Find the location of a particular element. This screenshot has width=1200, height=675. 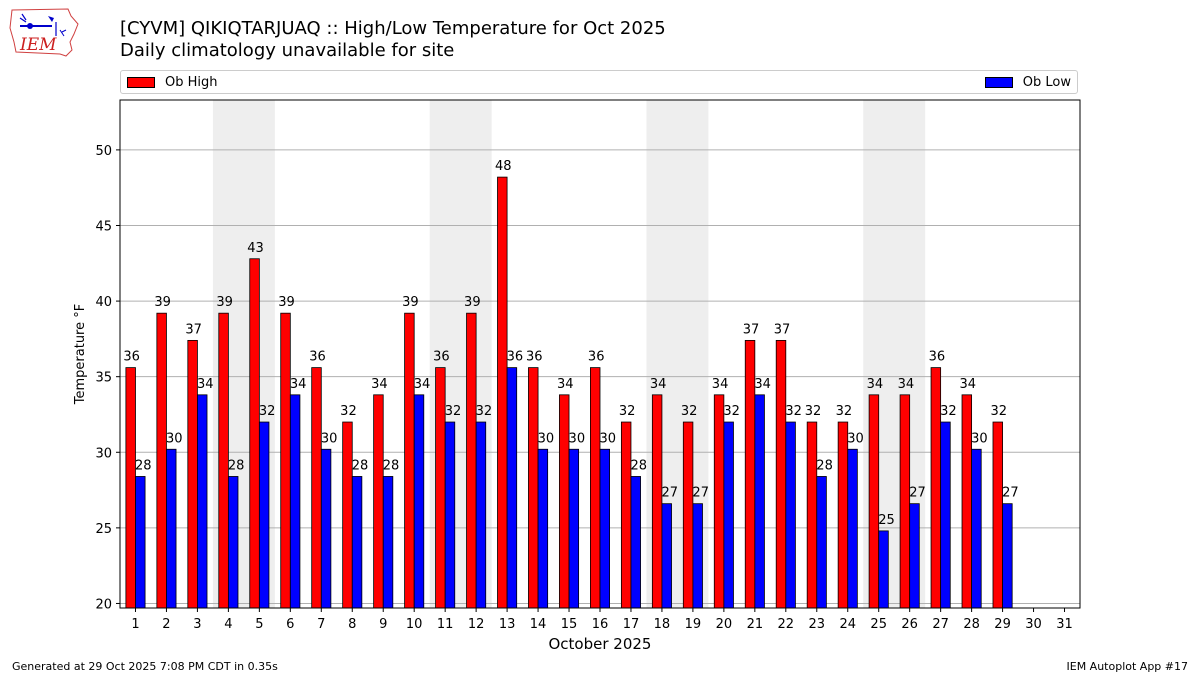

legend-item-high: Ob High is located at coordinates (172, 82).